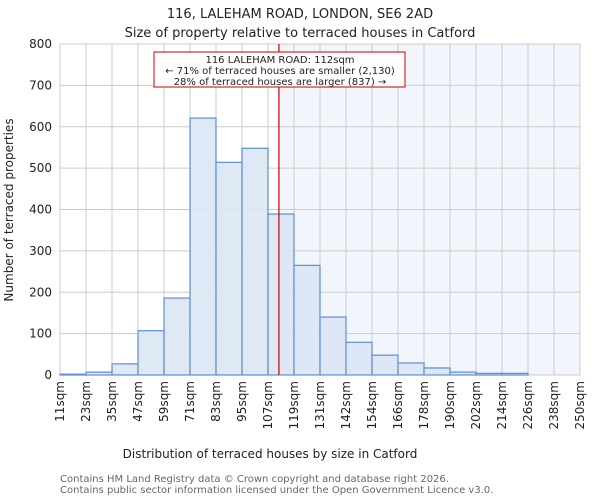 Image resolution: width=600 pixels, height=500 pixels. What do you see at coordinates (554, 405) in the screenshot?
I see `x-tick-label: 238sqm` at bounding box center [554, 405].